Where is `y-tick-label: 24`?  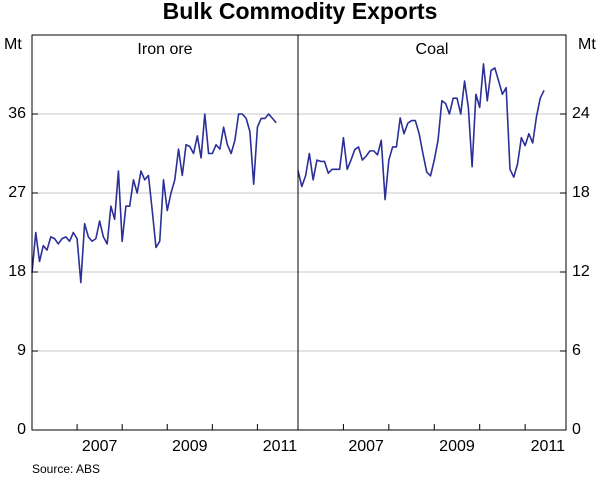 y-tick-label: 24 is located at coordinates (581, 113).